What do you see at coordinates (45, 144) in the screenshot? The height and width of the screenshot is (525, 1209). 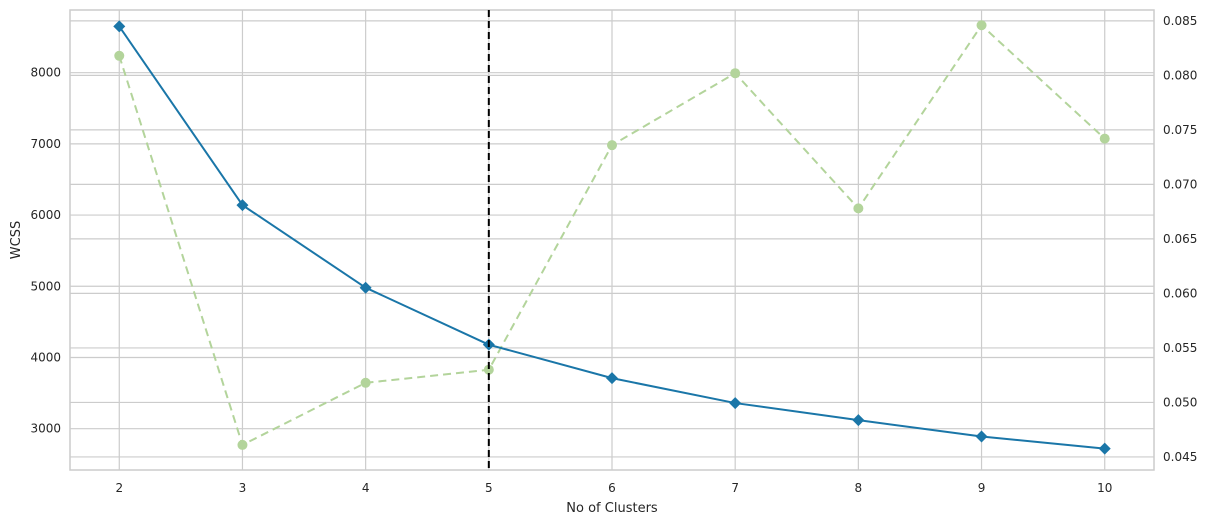 I see `y-tick-label: 7000` at bounding box center [45, 144].